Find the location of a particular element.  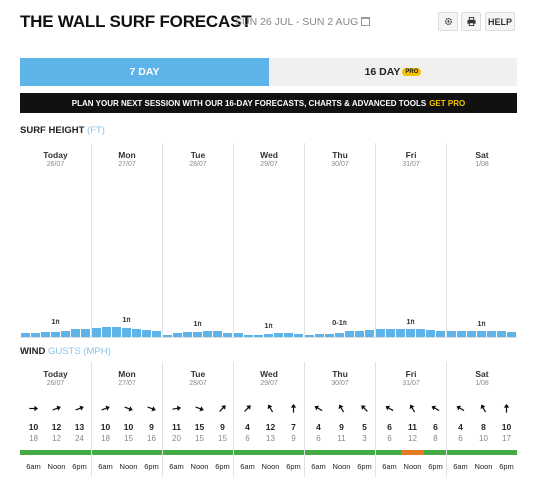

forecast-tabs: 7 DAY 16 DAY PRO is located at coordinates (268, 72).